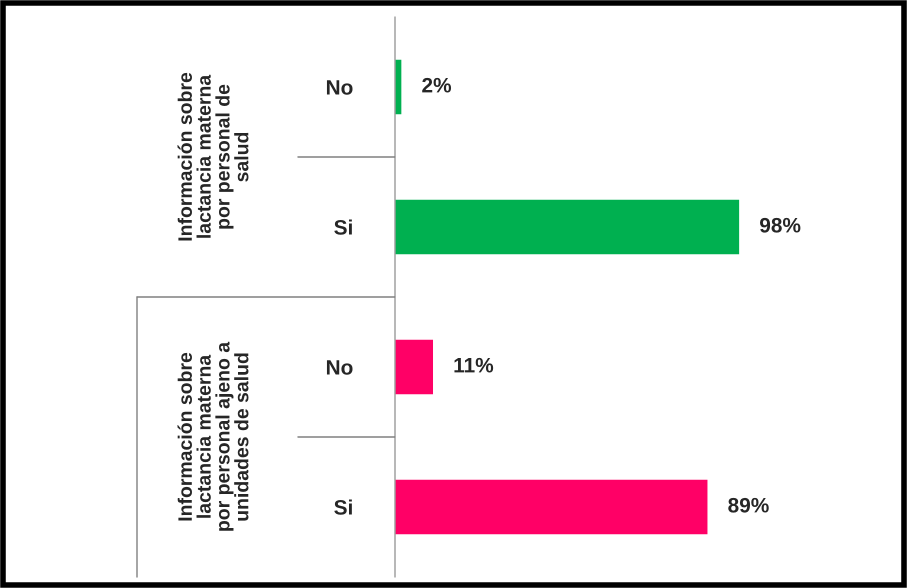 This screenshot has height=588, width=907. Describe the element at coordinates (748, 505) in the screenshot. I see `data-label: 89%` at that location.